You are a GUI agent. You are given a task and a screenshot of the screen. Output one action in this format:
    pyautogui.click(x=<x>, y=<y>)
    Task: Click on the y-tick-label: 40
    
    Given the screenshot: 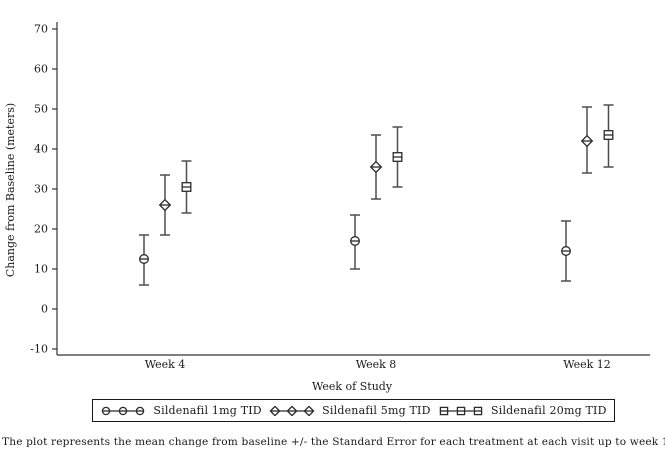 What is the action you would take?
    pyautogui.click(x=41, y=149)
    